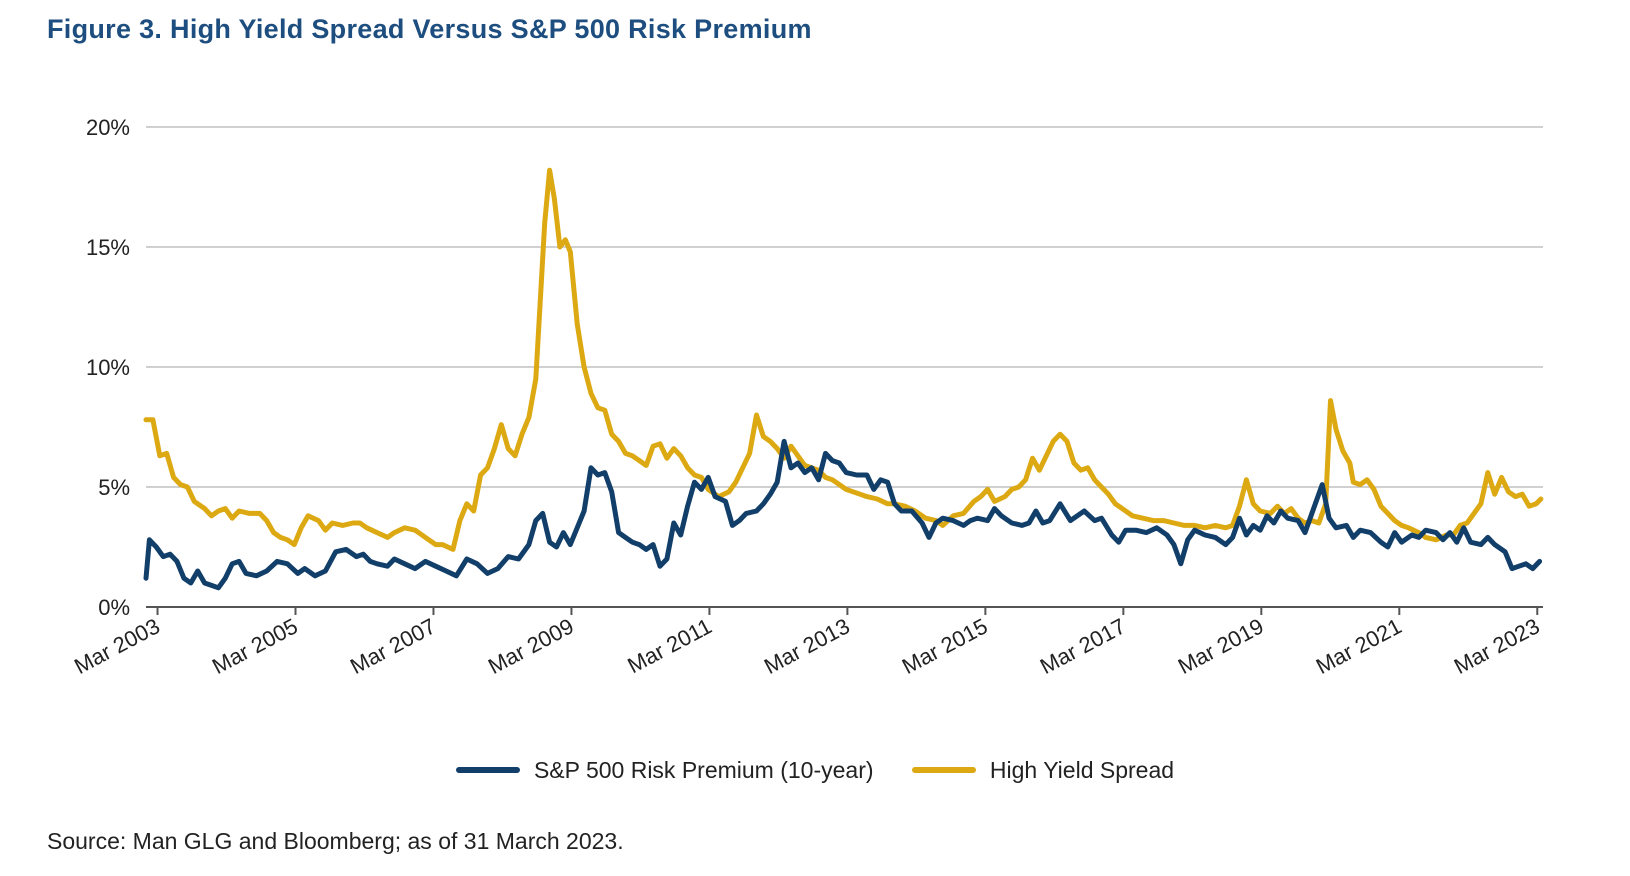 Image resolution: width=1630 pixels, height=876 pixels. I want to click on legend-label-risk-premium: S&P 500 Risk Premium (10-year), so click(703, 769).